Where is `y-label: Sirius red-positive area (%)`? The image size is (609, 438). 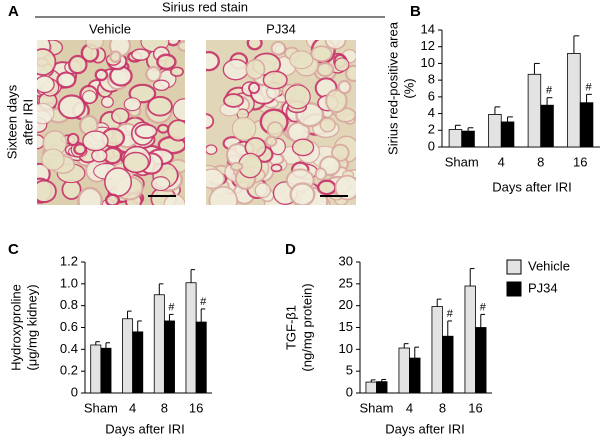
y-label: Sirius red-positive area (%) is located at coordinates (400, 88).